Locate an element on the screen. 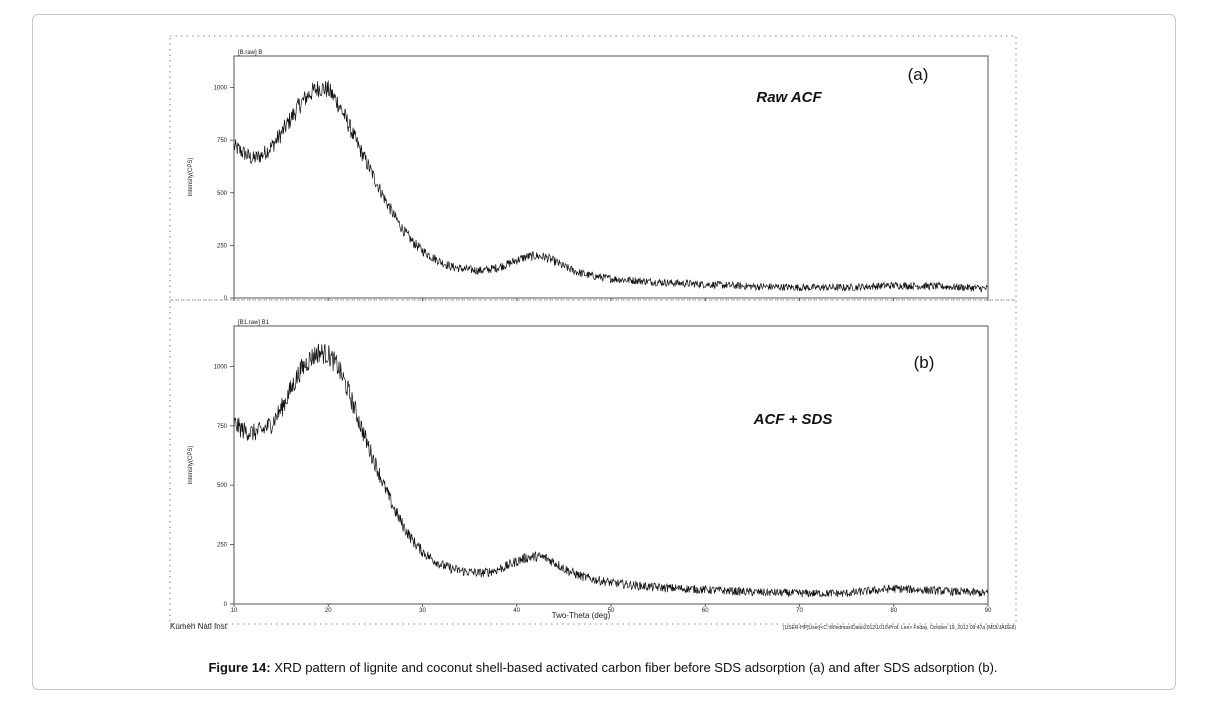 The height and width of the screenshot is (708, 1206). x-tick-label: 30 is located at coordinates (422, 611).